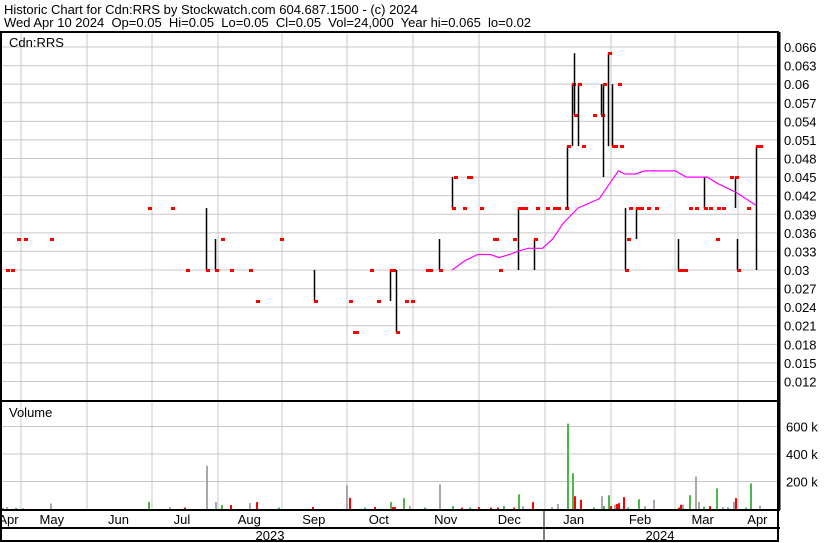  Describe the element at coordinates (313, 519) in the screenshot. I see `month-label: Sep` at that location.